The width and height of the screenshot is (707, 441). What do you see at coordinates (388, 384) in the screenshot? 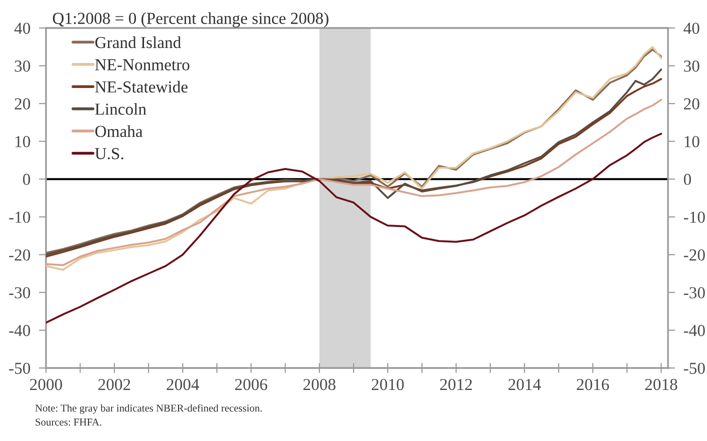
I see `x-tick-label: 2010` at bounding box center [388, 384].